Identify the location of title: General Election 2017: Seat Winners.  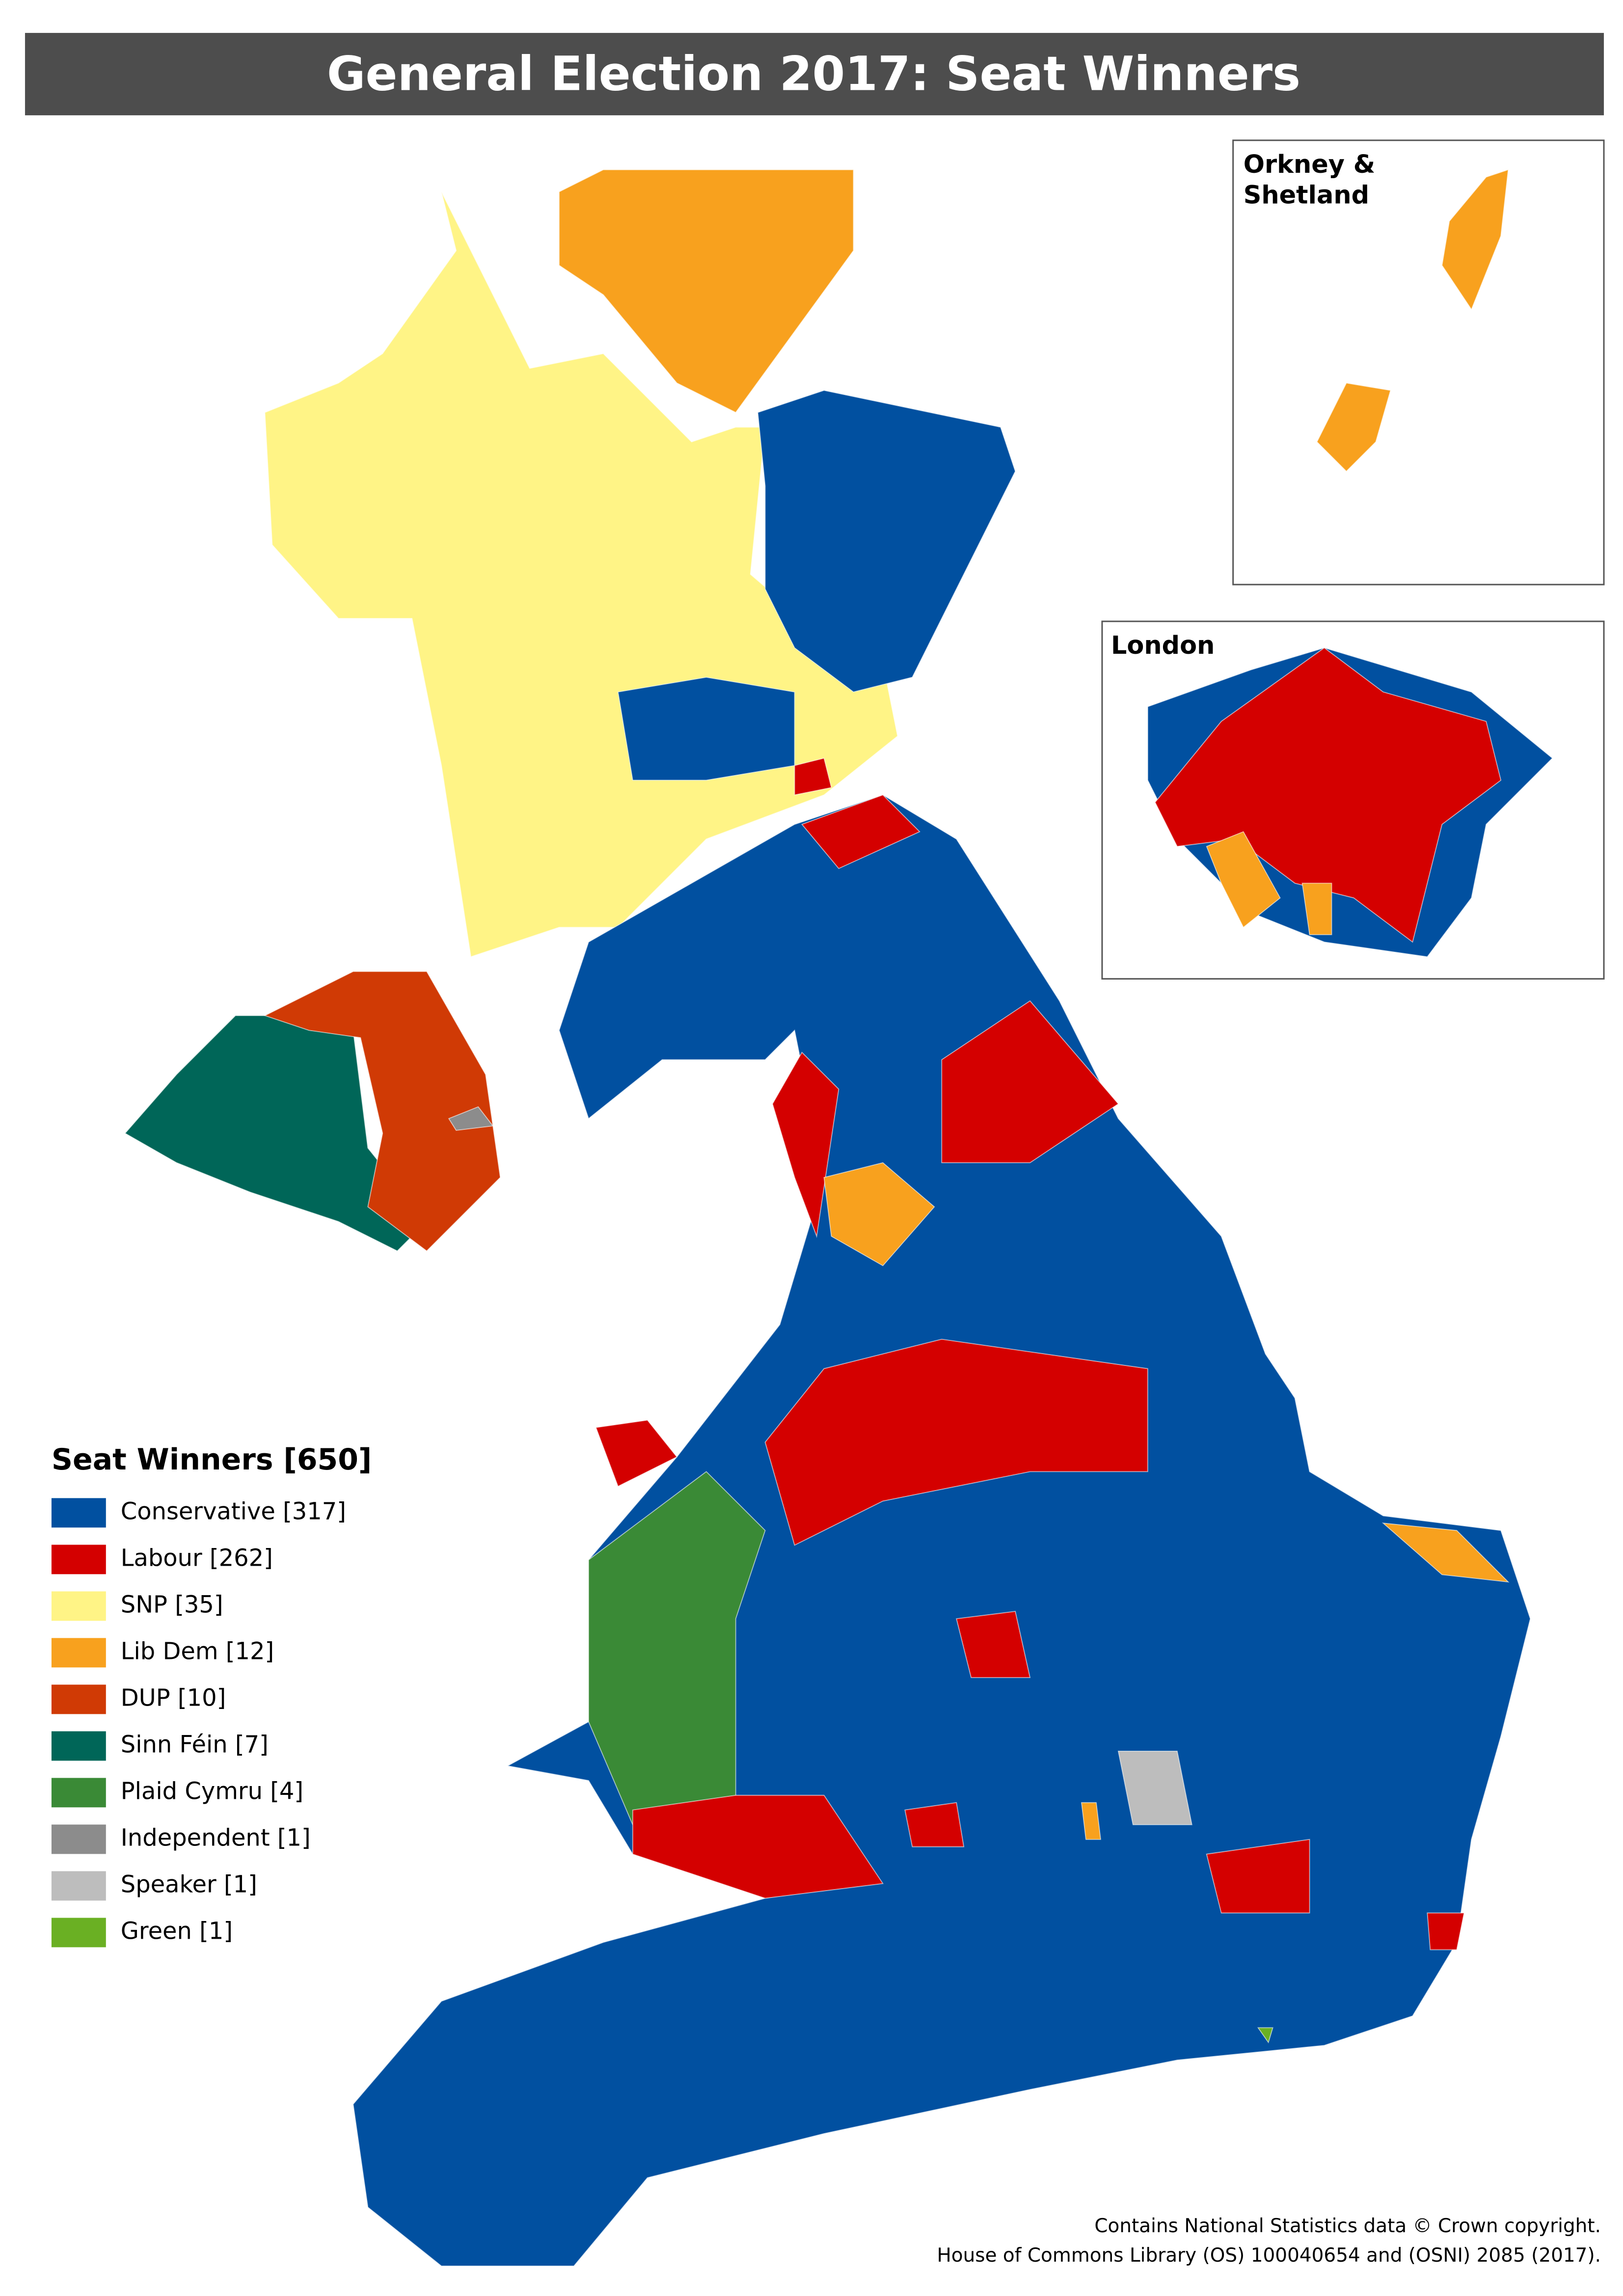
(813, 74).